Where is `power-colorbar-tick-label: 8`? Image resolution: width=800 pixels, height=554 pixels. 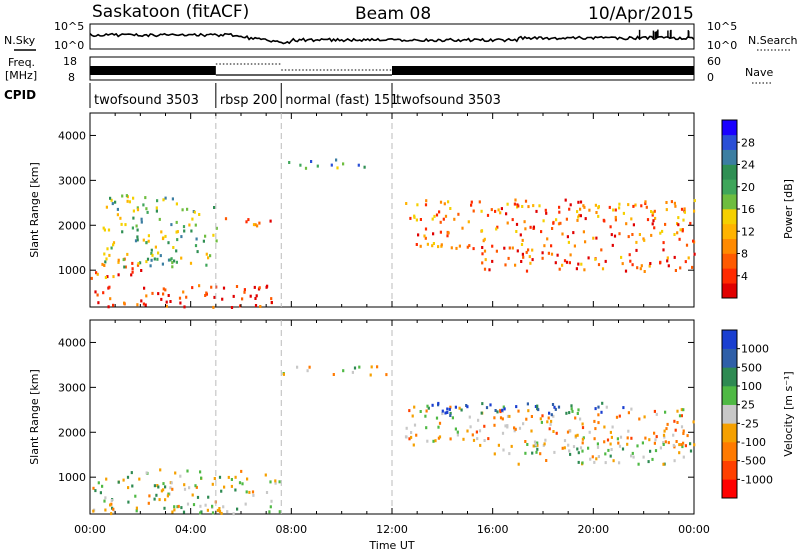 power-colorbar-tick-label: 8 is located at coordinates (744, 254).